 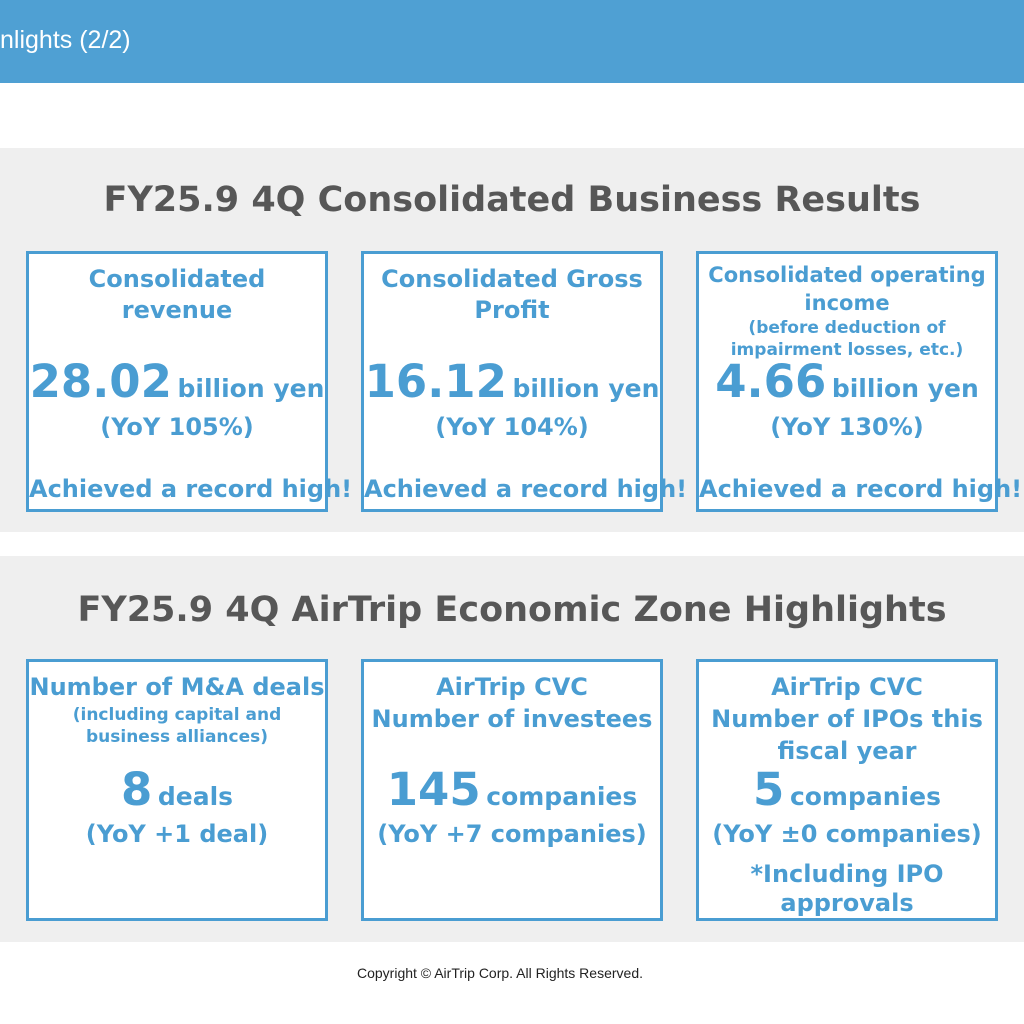 I want to click on card-label: revenue, so click(x=177, y=310).